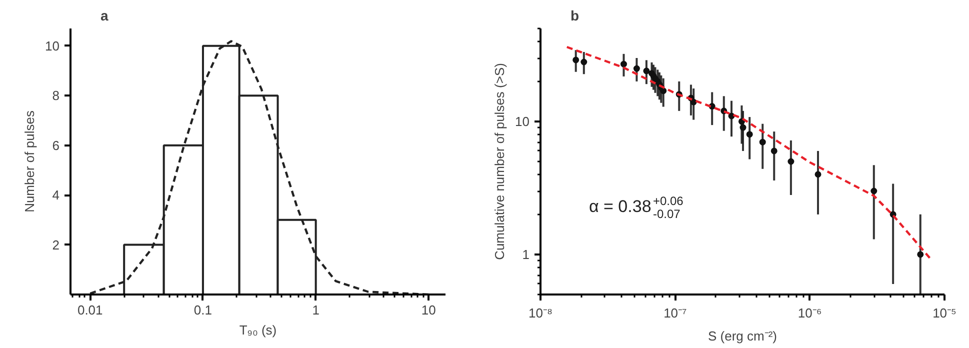 The width and height of the screenshot is (969, 348). Describe the element at coordinates (203, 310) in the screenshot. I see `x-tick-label: 0.1` at that location.